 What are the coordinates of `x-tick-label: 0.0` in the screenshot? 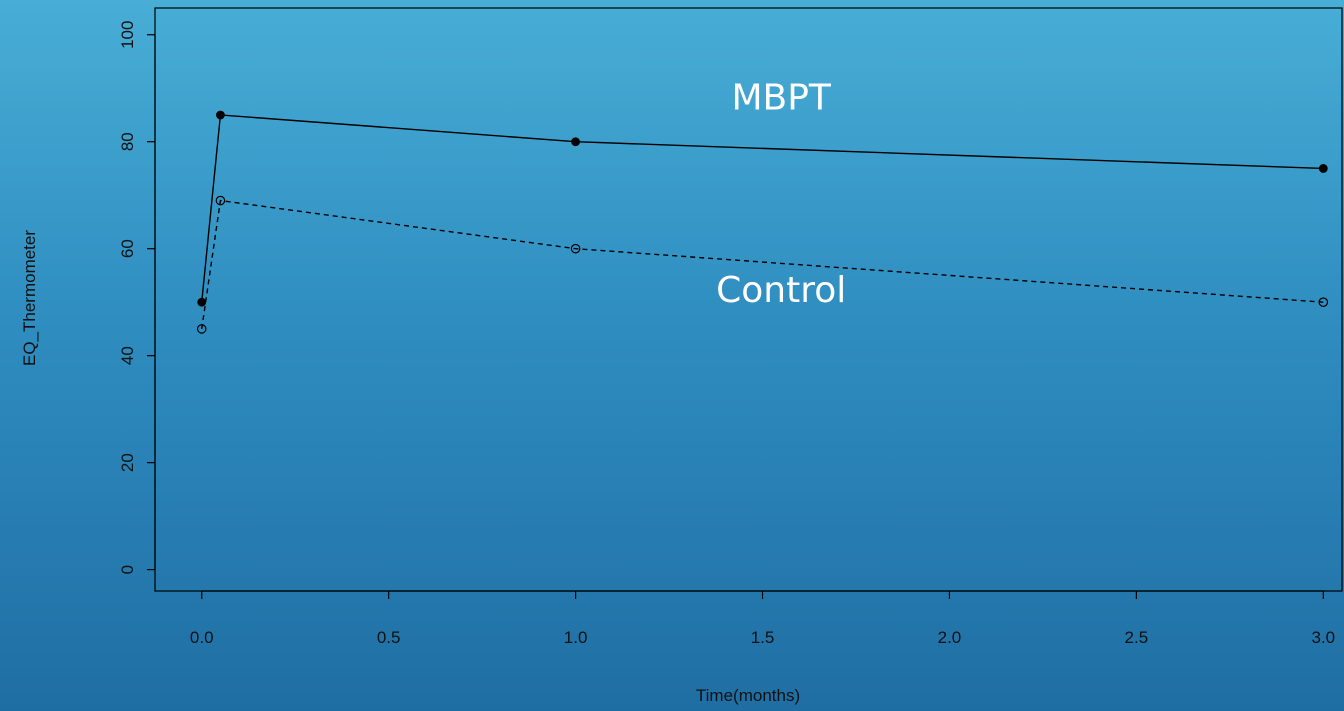 It's located at (202, 637).